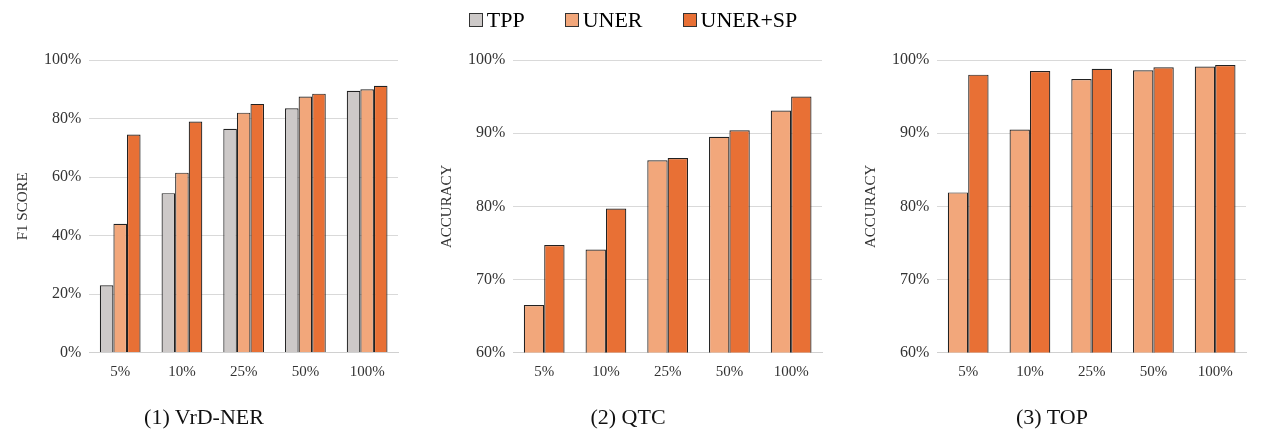  I want to click on legend-label: TPP, so click(505, 20).